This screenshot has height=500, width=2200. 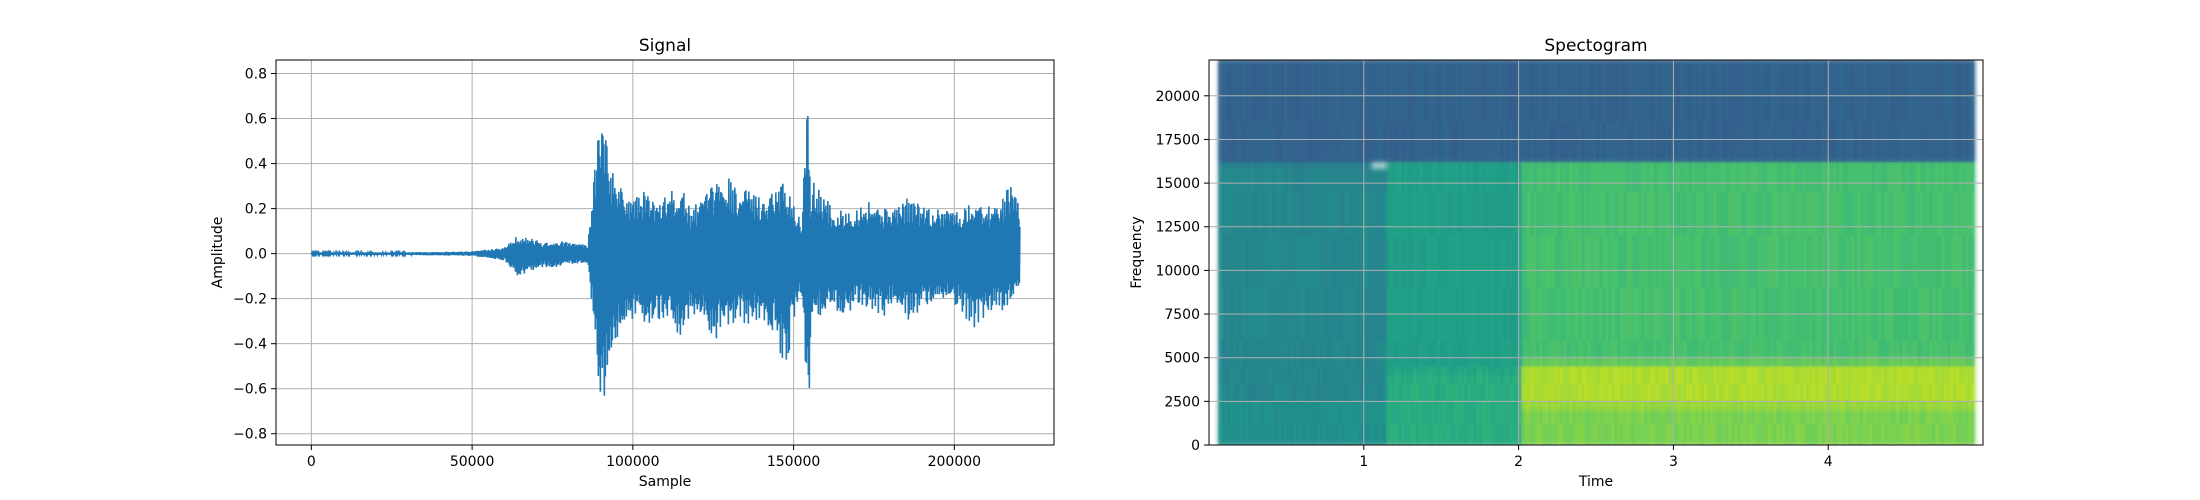 I want to click on signal-y-tick-label: 0.6, so click(x=256, y=120).